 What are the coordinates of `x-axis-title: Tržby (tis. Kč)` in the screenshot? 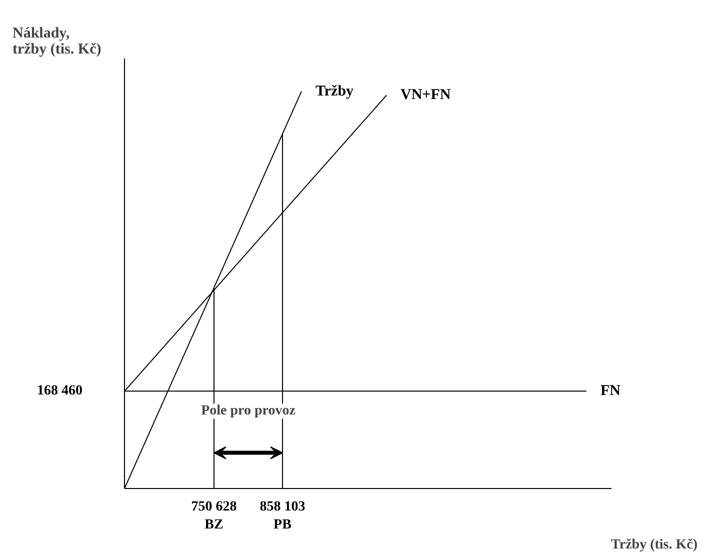 It's located at (654, 545).